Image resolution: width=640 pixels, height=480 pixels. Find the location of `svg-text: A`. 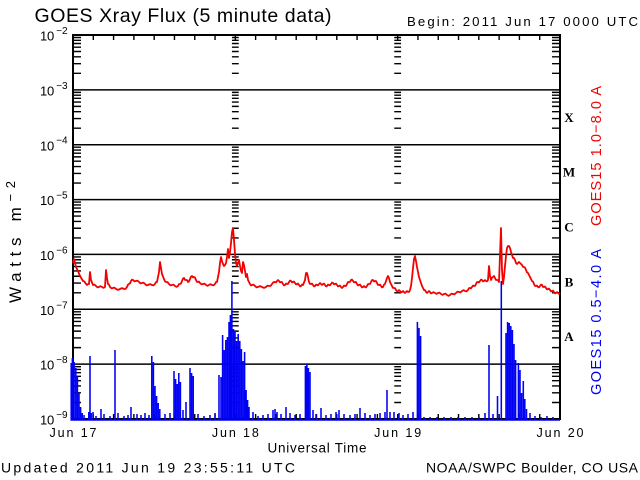

svg-text: A is located at coordinates (569, 336).